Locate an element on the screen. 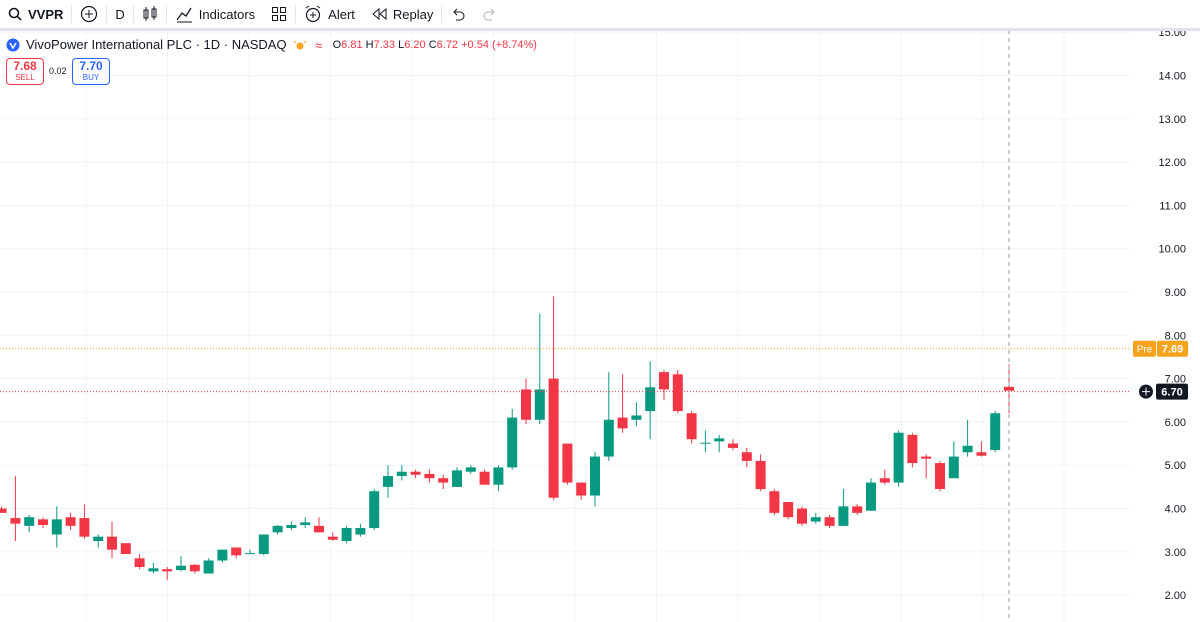  grid-icon is located at coordinates (279, 14).